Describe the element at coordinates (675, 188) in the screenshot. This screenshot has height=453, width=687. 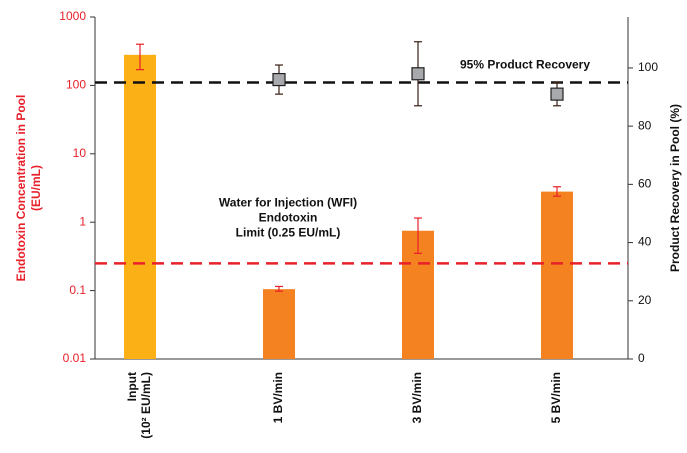
I see `y2-axis-label: Product Recovery in Pool (%)` at that location.